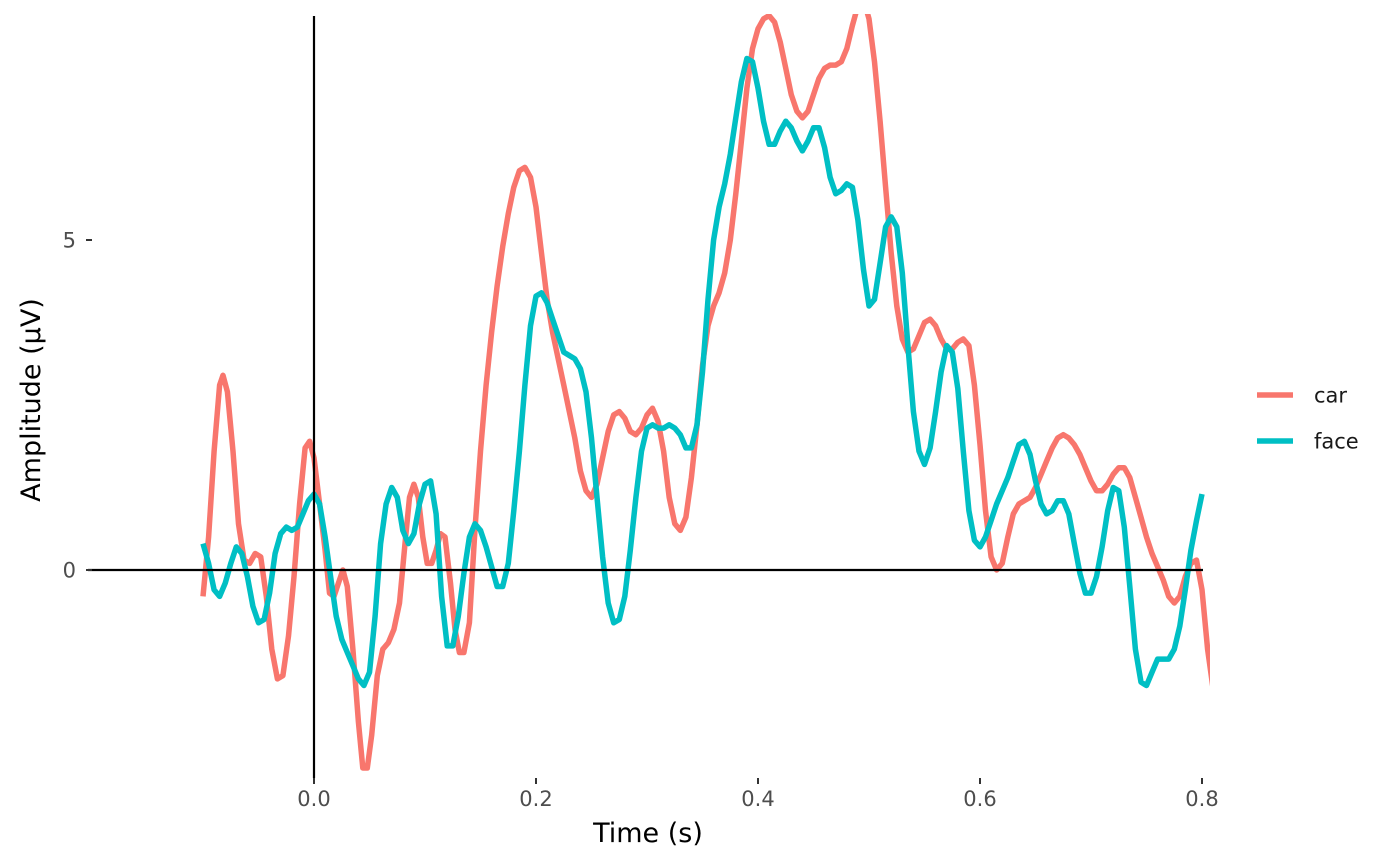 The width and height of the screenshot is (1400, 865). Describe the element at coordinates (979, 799) in the screenshot. I see `x-tick-label: 0.6` at that location.